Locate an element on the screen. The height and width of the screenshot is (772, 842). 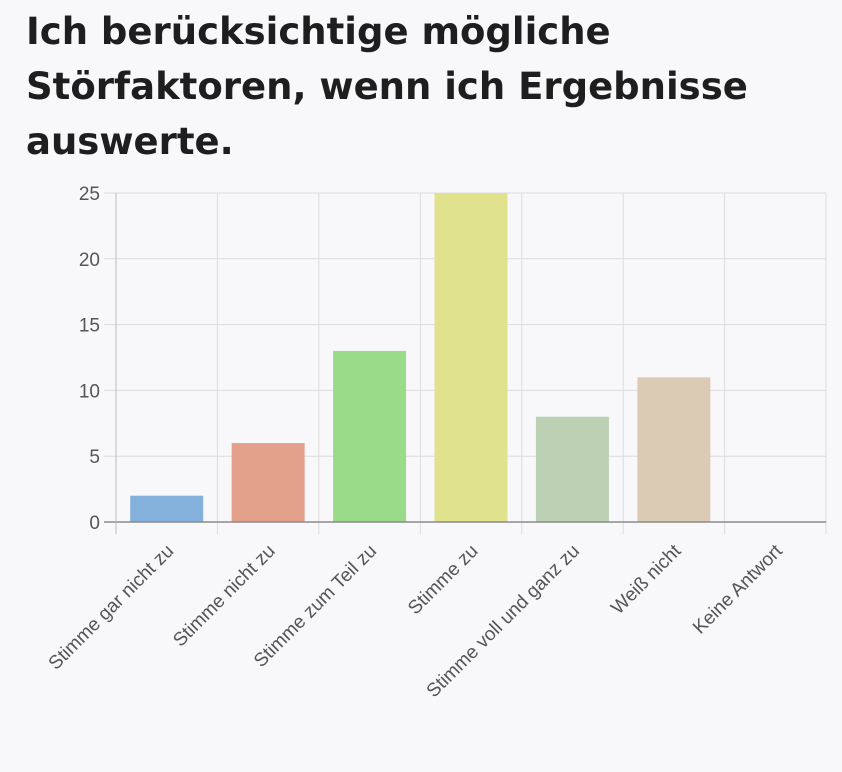
y-tick-label: 20 is located at coordinates (89, 260).